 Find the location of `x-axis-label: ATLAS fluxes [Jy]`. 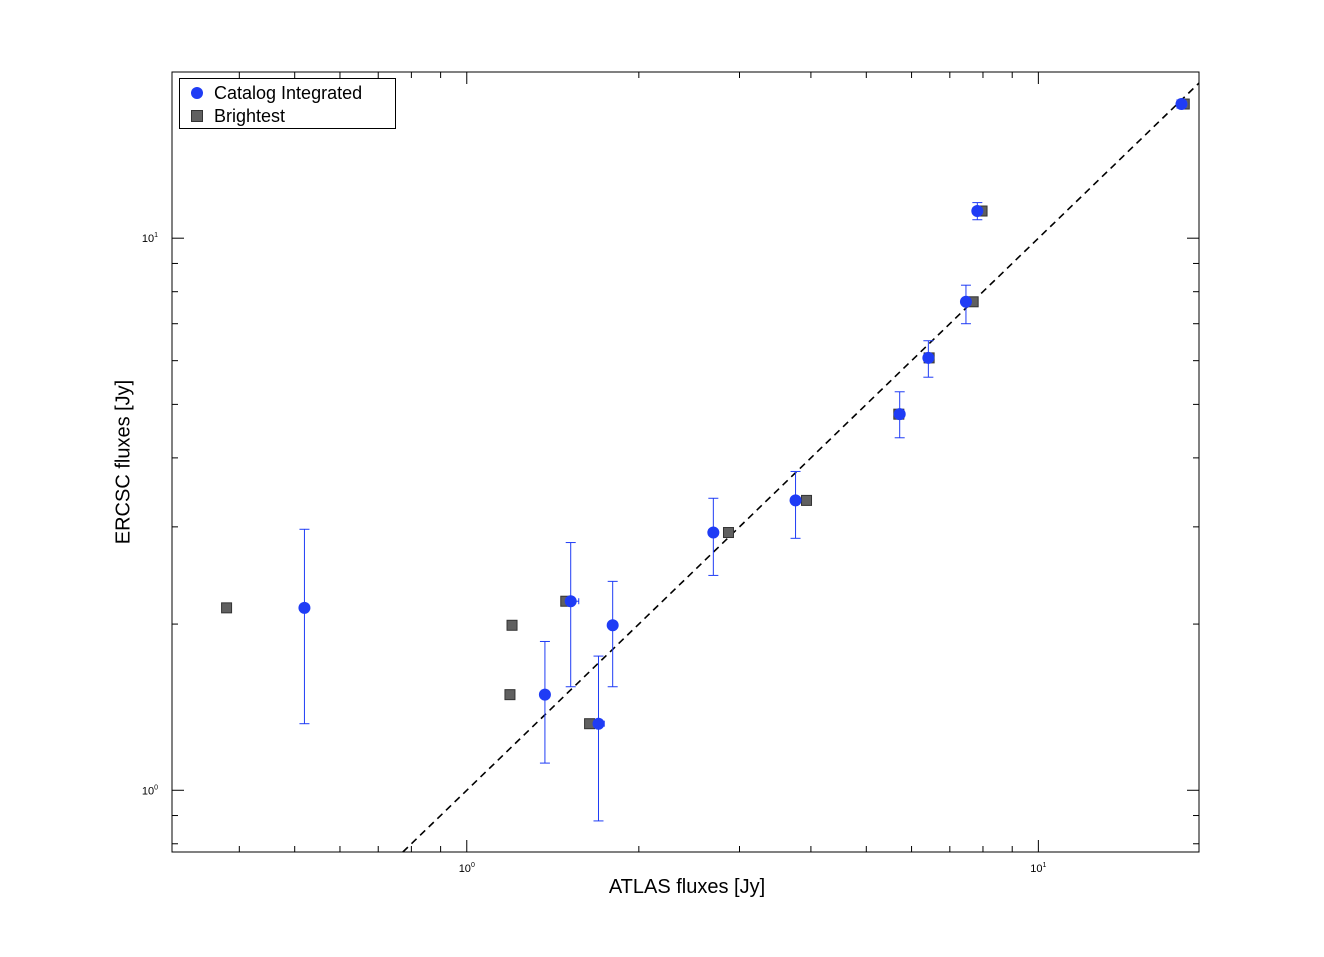

x-axis-label: ATLAS fluxes [Jy] is located at coordinates (687, 887).